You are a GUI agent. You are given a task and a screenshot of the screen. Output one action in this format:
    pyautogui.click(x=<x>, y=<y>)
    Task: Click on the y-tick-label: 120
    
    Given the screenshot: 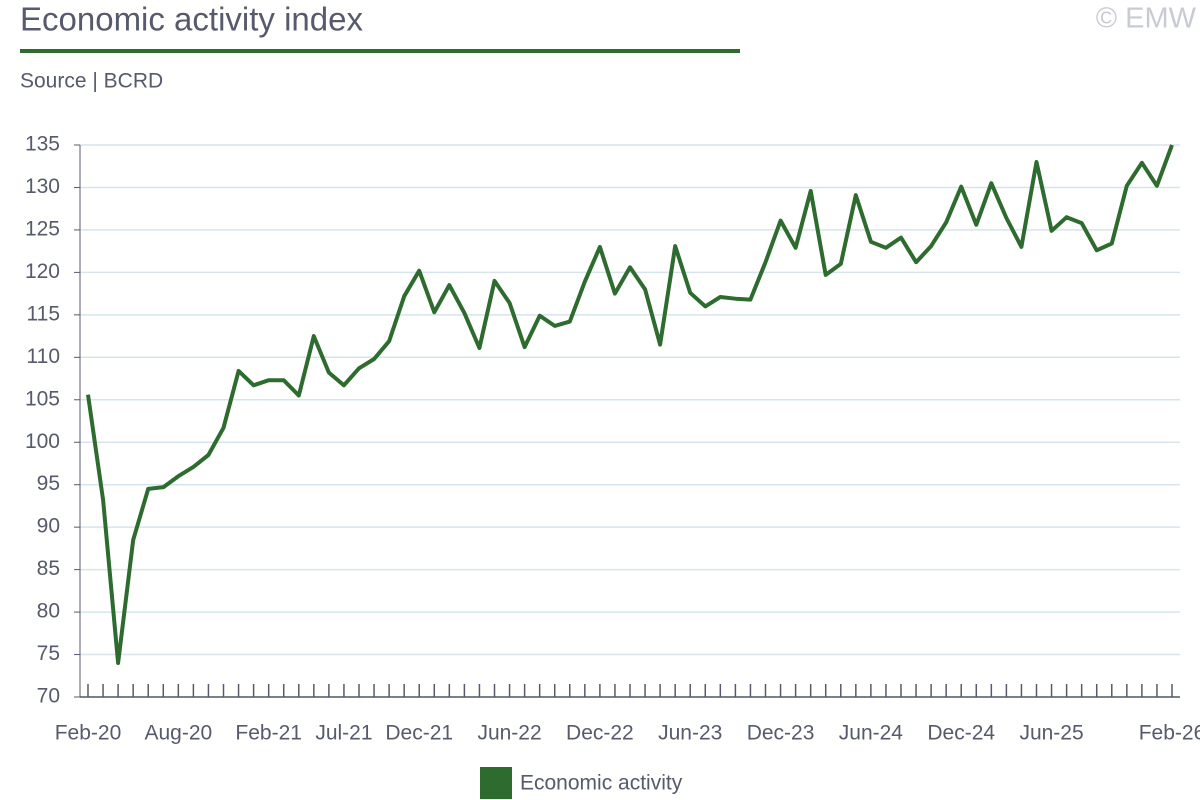 What is the action you would take?
    pyautogui.click(x=42, y=271)
    